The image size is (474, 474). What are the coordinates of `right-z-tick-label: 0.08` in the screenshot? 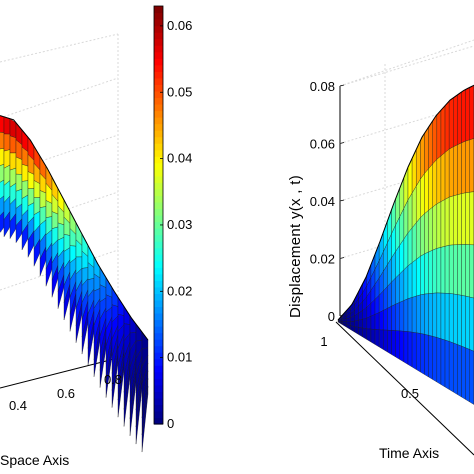 It's located at (322, 86).